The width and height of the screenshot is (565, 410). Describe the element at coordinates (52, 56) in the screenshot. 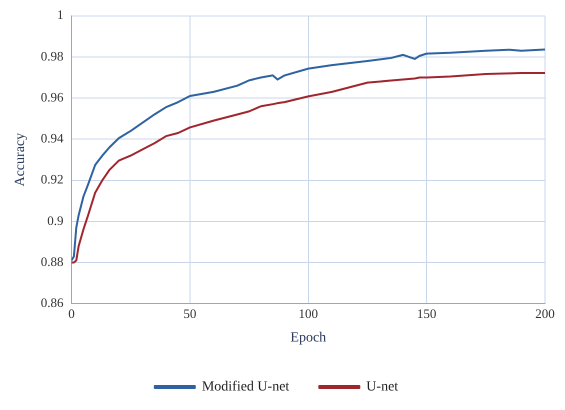

I see `y-tick-label: 0.98` at that location.